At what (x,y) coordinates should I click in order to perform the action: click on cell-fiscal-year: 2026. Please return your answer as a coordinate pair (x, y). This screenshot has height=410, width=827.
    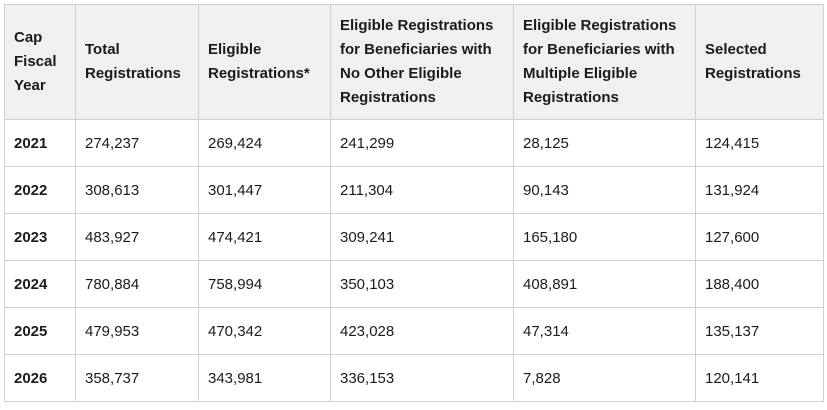
    Looking at the image, I should click on (40, 378).